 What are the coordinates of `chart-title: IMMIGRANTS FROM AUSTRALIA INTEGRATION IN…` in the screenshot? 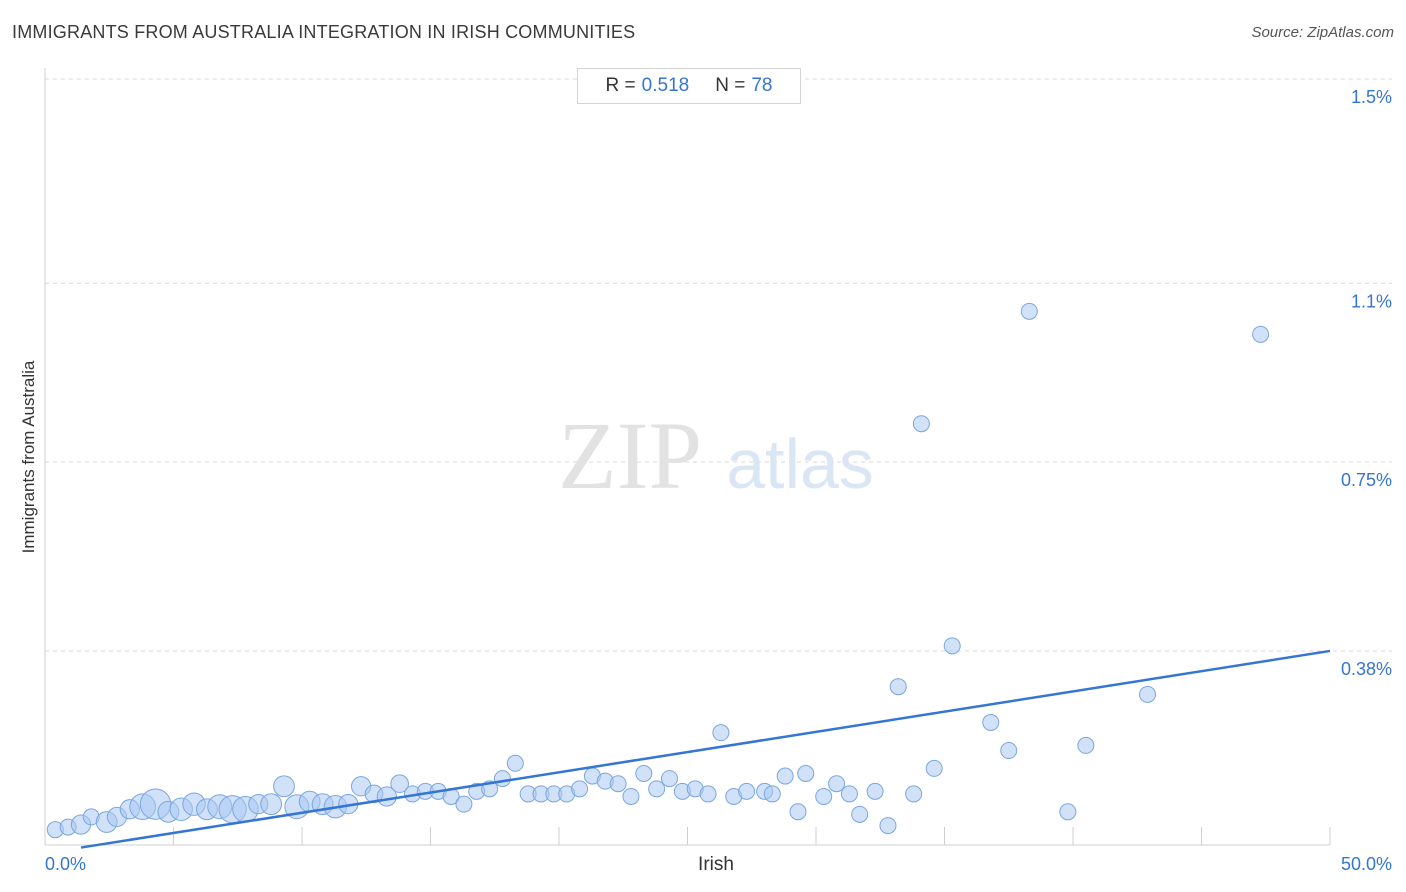 It's located at (324, 32).